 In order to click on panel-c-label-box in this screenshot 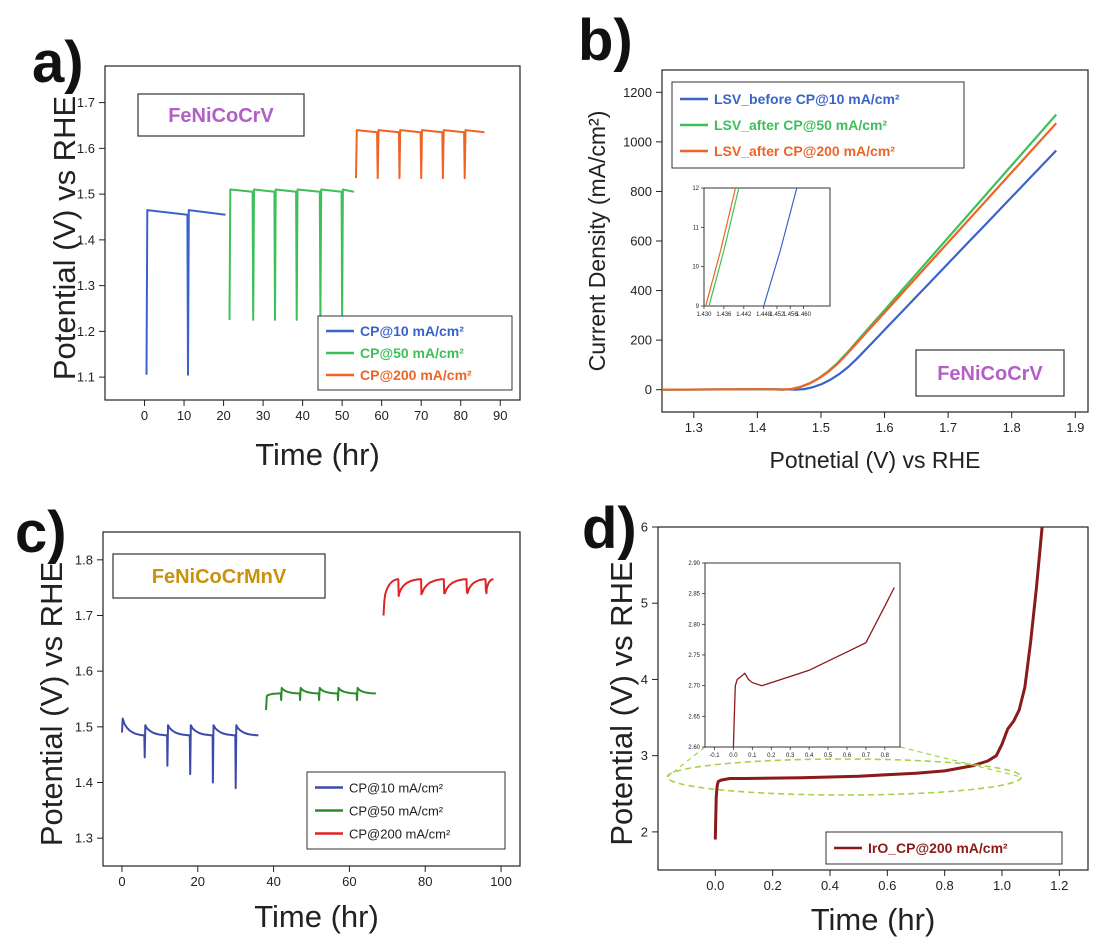, I will do `click(219, 576)`.